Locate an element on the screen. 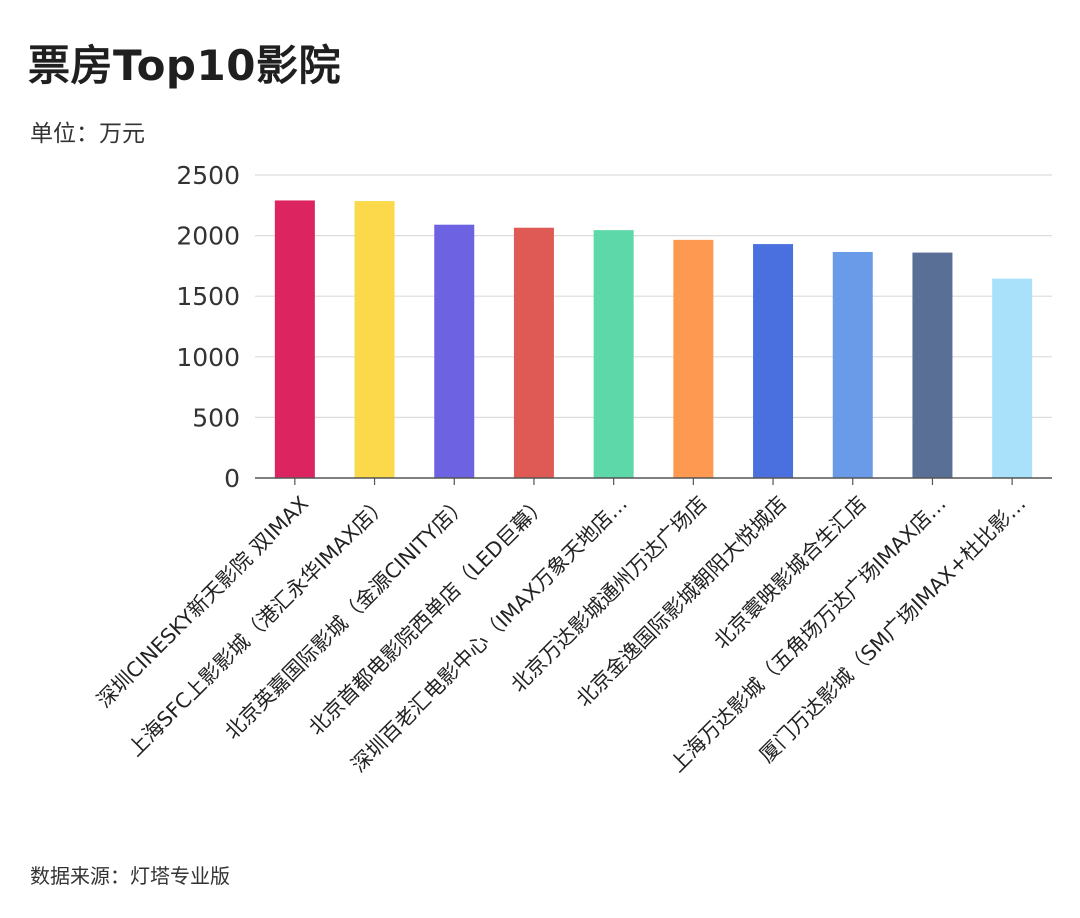 The height and width of the screenshot is (918, 1080). y-tick-label: 1500 is located at coordinates (208, 296).